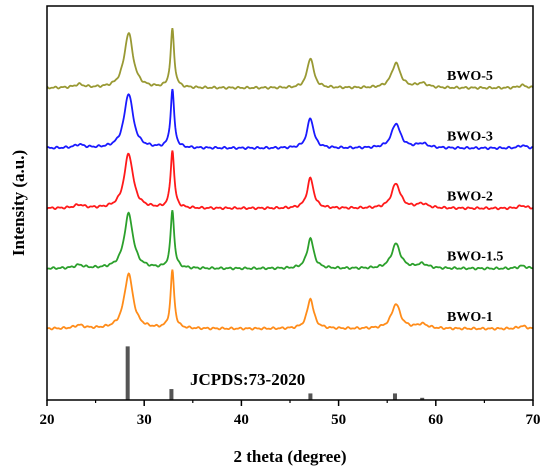  Describe the element at coordinates (18, 203) in the screenshot. I see `y-axis-label: Intensity (a.u.)` at that location.